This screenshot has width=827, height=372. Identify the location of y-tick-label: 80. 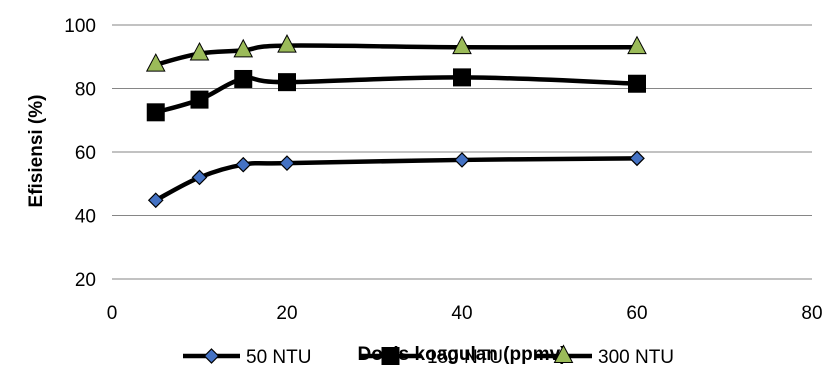
(85, 90).